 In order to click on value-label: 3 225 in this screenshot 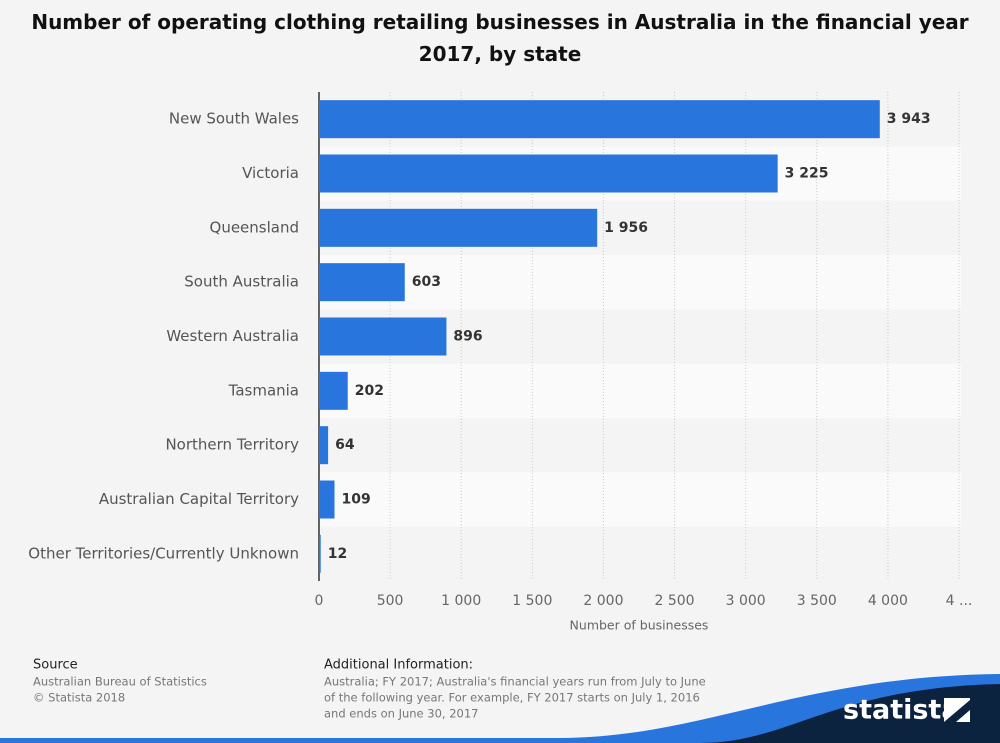, I will do `click(807, 174)`.